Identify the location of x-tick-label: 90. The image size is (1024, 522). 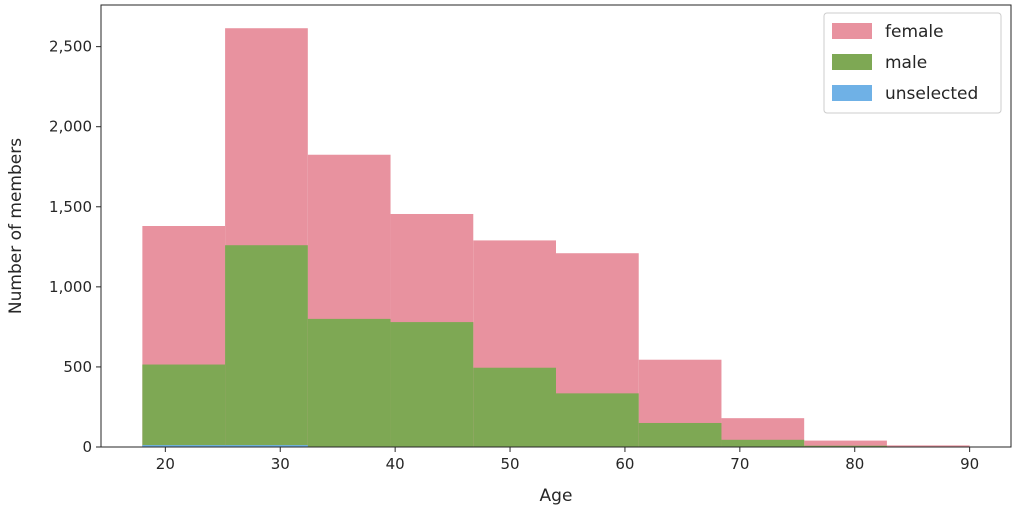
(969, 464).